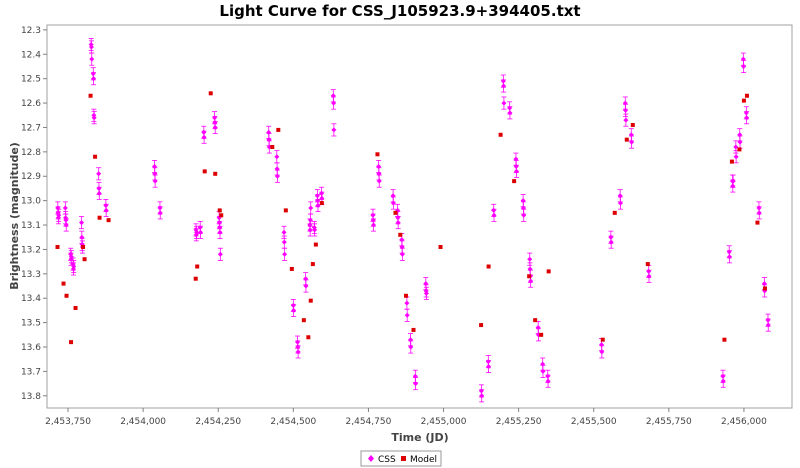 This screenshot has width=800, height=468. Describe the element at coordinates (31, 348) in the screenshot. I see `y-tick-label: 13.6` at that location.